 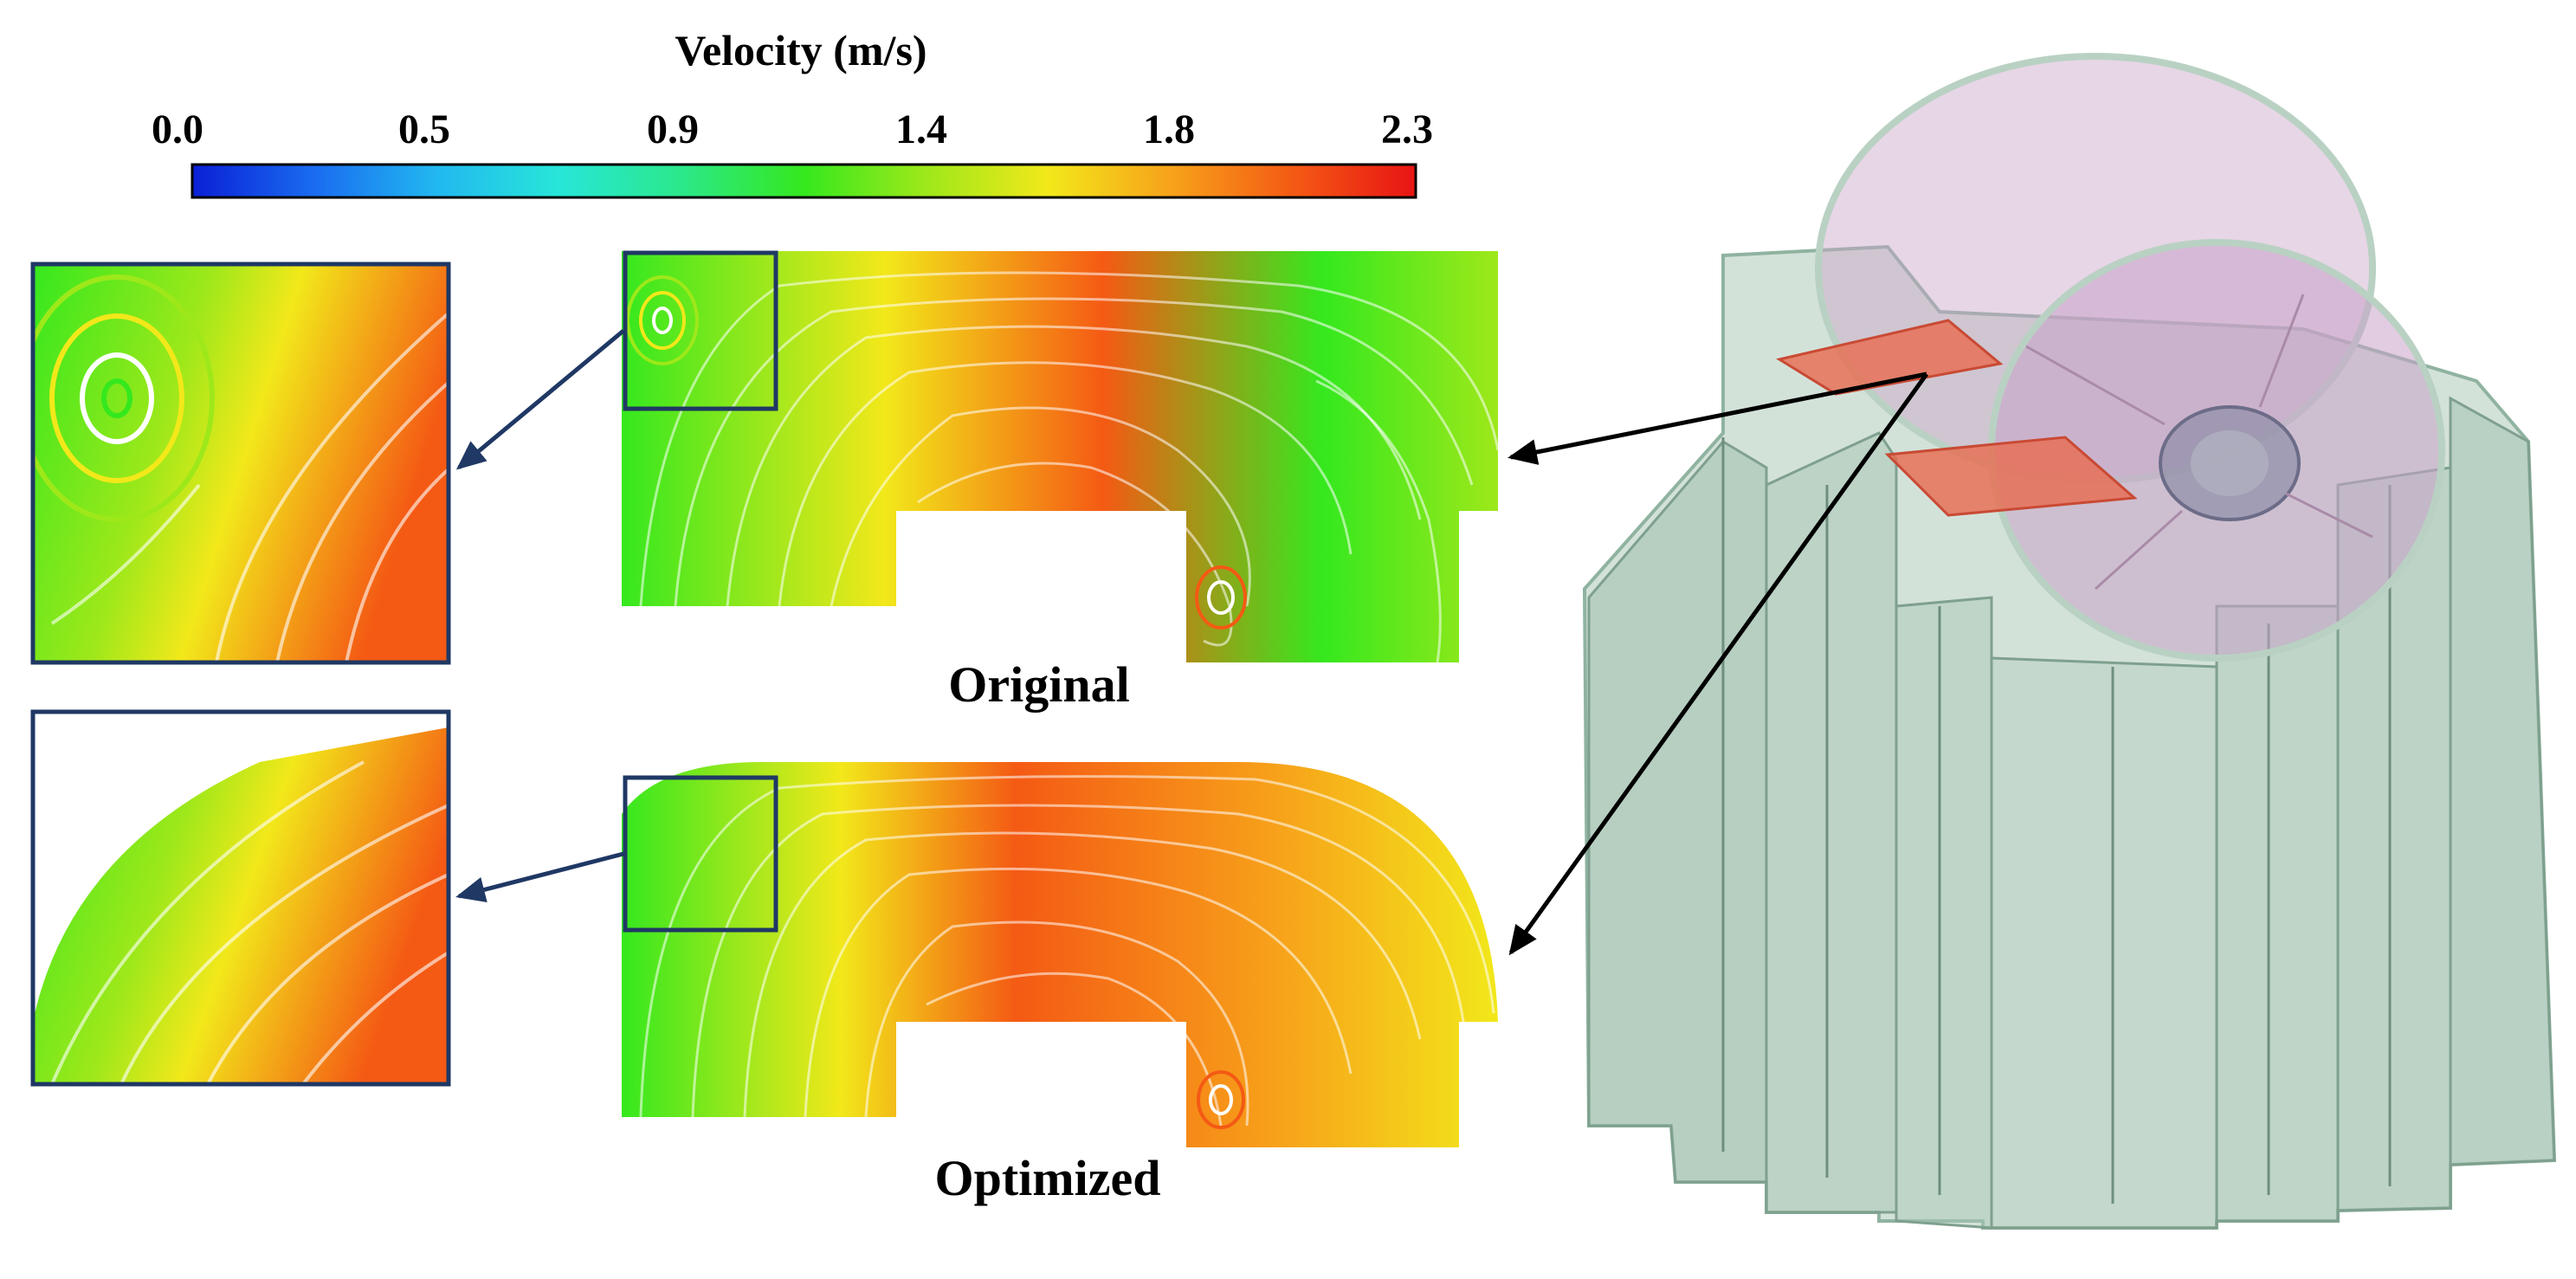 What do you see at coordinates (540, 400) in the screenshot?
I see `zoom-arrow-original` at bounding box center [540, 400].